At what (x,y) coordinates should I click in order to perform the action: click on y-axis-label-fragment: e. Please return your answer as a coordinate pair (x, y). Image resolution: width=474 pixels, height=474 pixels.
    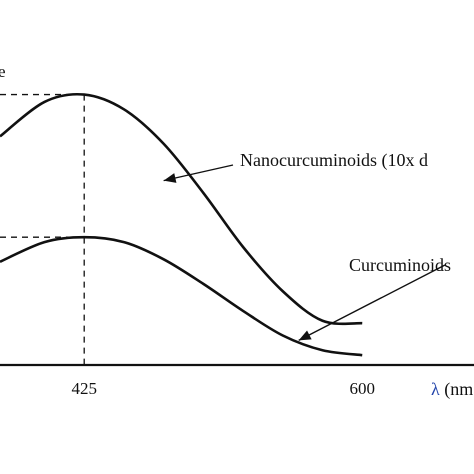
    Looking at the image, I should click on (3, 71).